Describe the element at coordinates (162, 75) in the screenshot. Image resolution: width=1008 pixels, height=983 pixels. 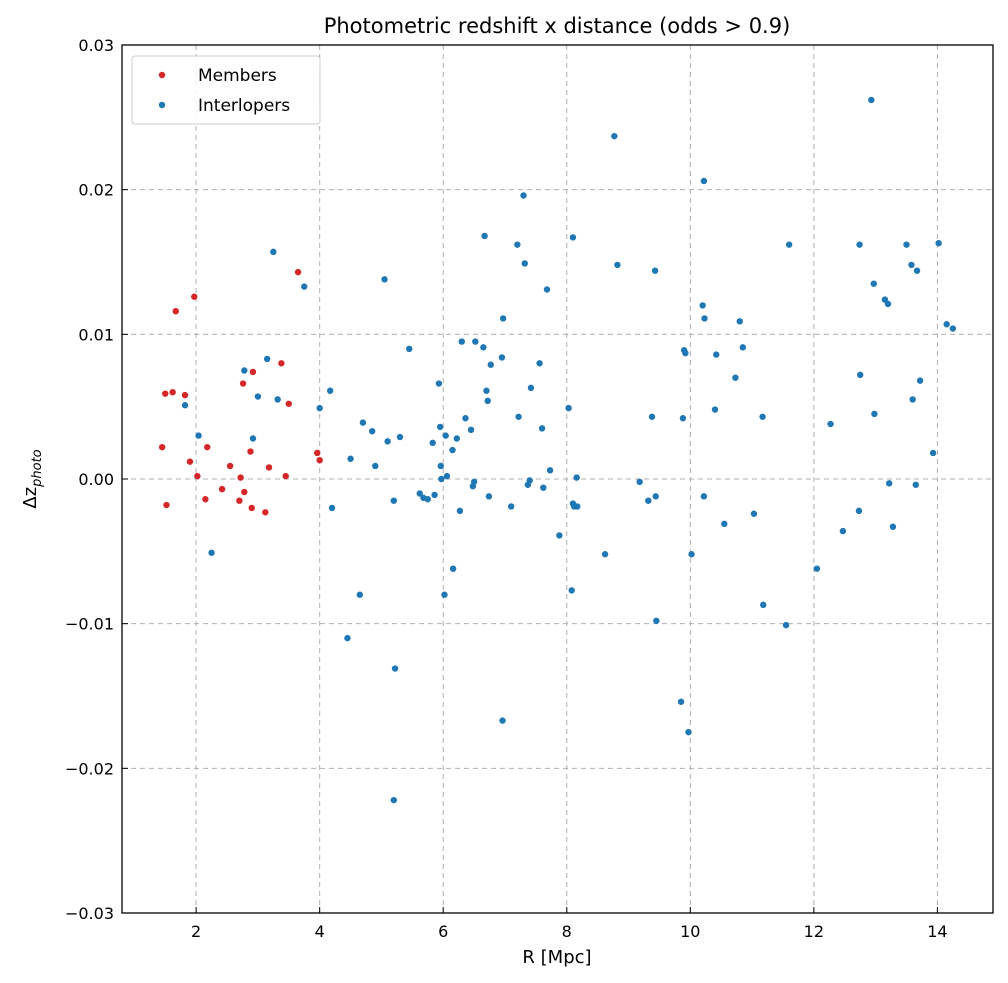
I see `legend-marker-members` at that location.